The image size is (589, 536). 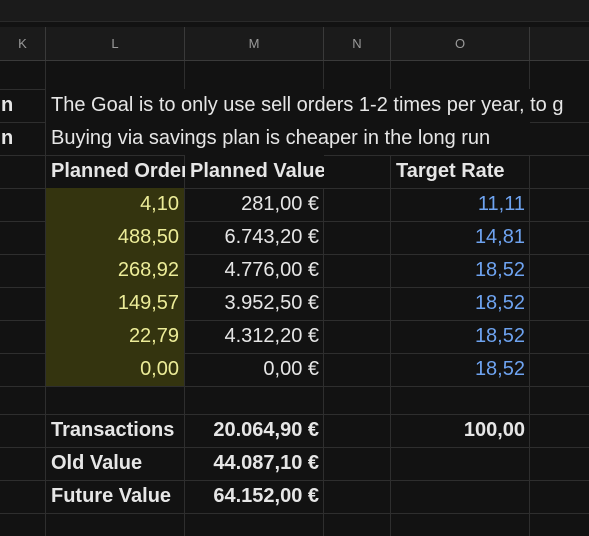 What do you see at coordinates (294, 11) in the screenshot?
I see `top-strip` at bounding box center [294, 11].